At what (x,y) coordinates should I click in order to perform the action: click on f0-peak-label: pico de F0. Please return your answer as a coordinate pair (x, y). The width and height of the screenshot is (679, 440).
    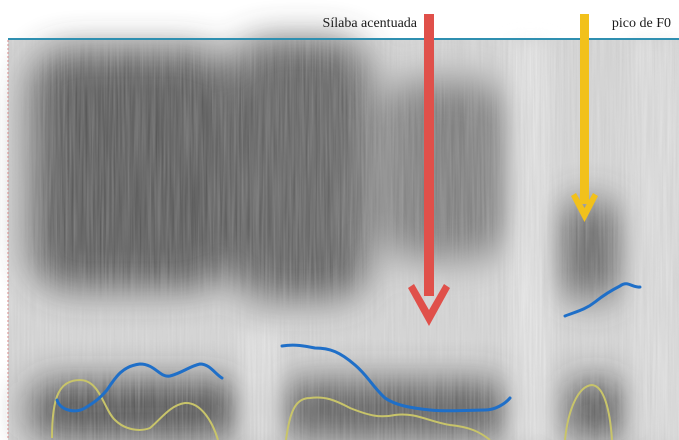
    Looking at the image, I should click on (641, 23).